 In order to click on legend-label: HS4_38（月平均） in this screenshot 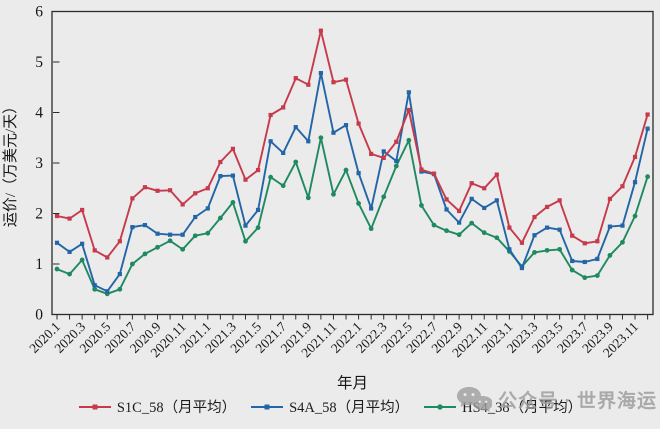, I will do `click(522, 408)`.